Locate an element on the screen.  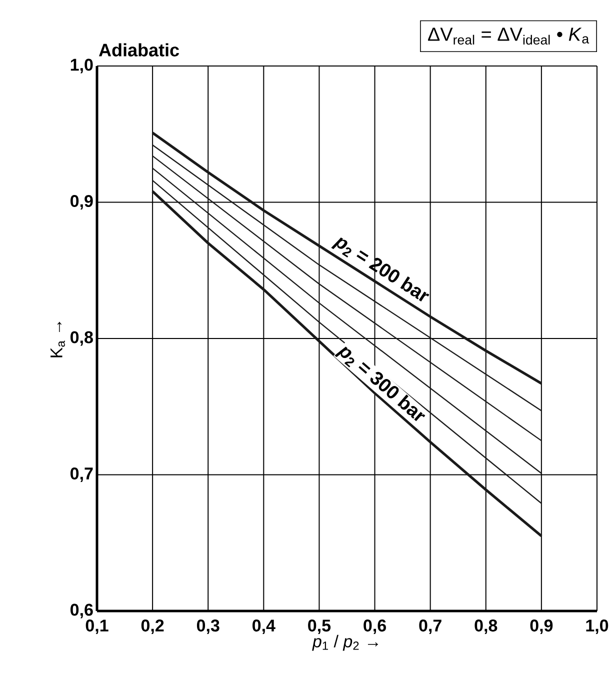
annotation: p$_{2}$ = 300 bar is located at coordinates (380, 384).